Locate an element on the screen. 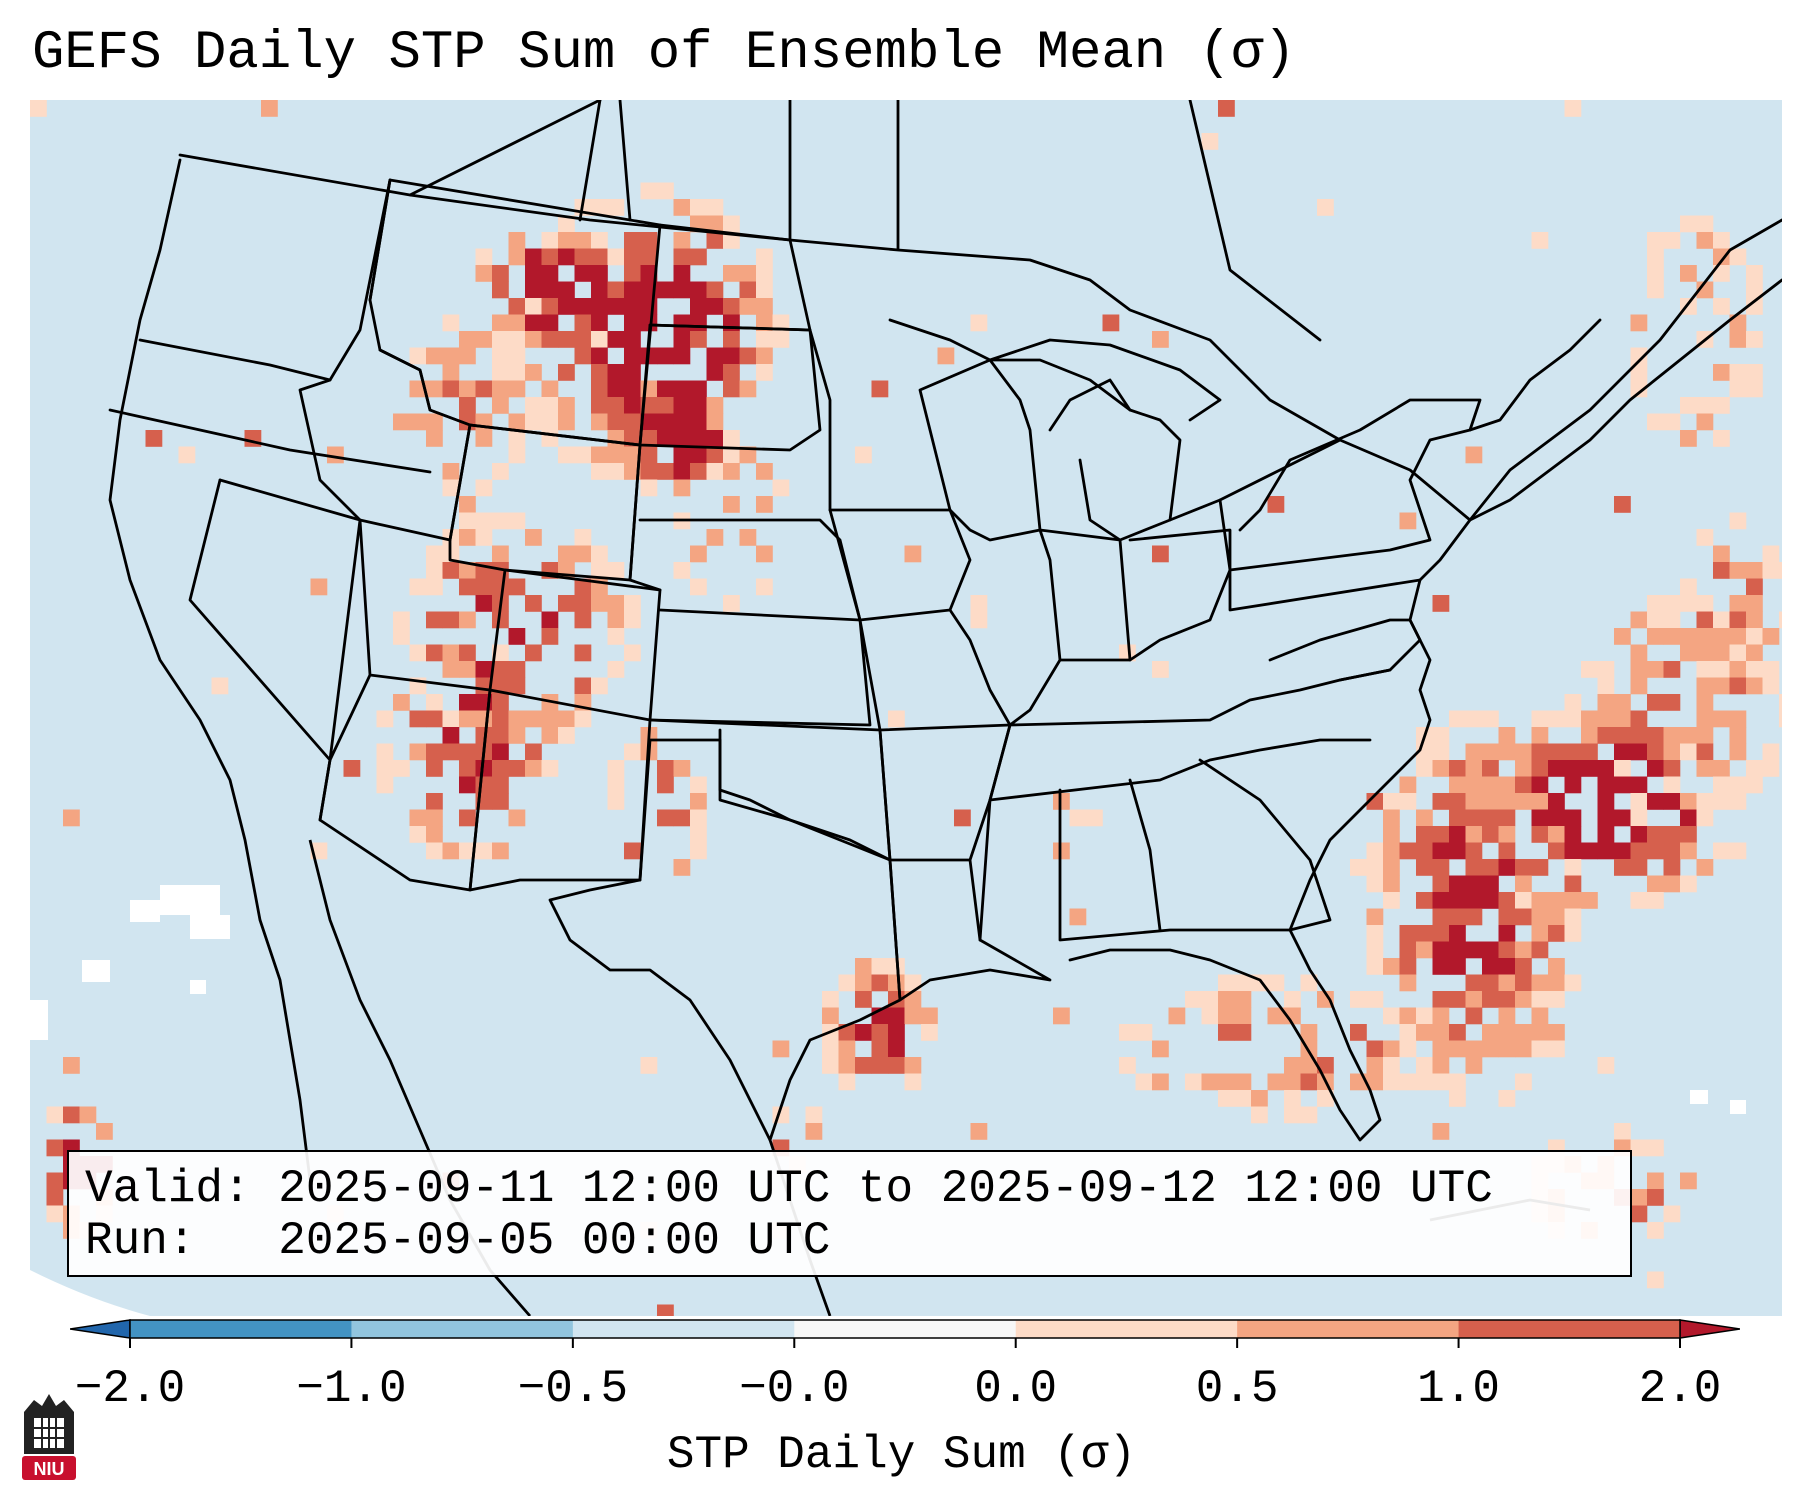  colorbar-segment is located at coordinates (1126, 1329).